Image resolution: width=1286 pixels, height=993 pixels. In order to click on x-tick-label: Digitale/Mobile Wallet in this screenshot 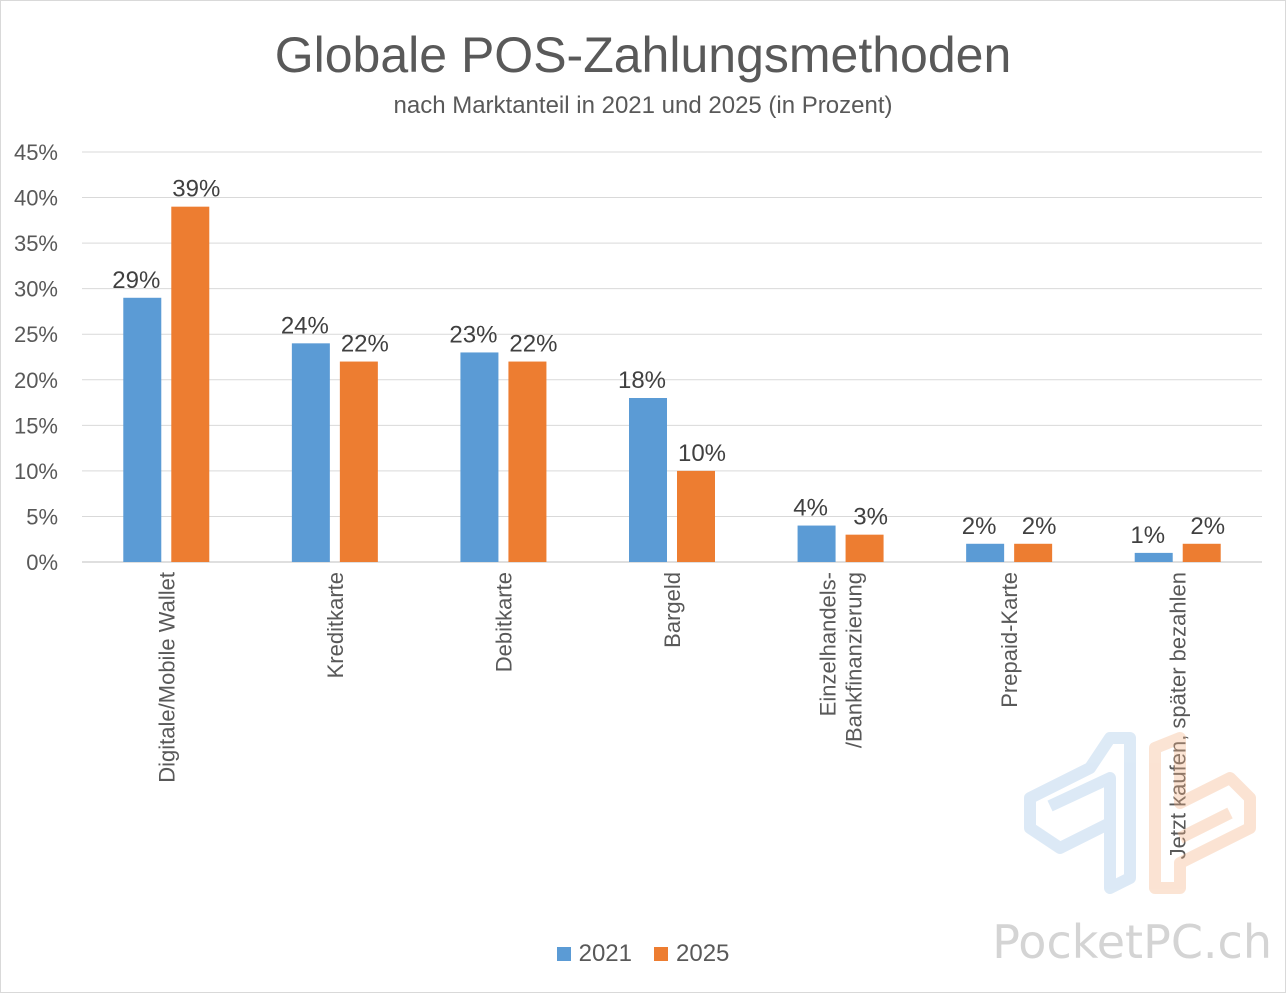, I will do `click(166, 677)`.